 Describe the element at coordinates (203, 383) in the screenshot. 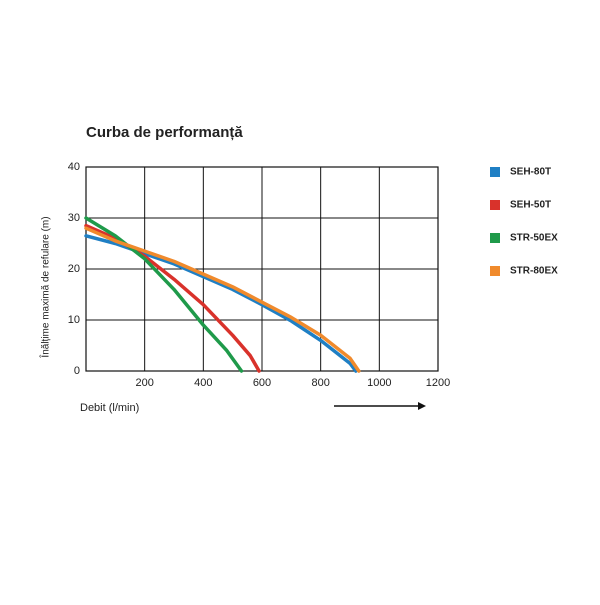

I see `x-tick-label: 400` at that location.